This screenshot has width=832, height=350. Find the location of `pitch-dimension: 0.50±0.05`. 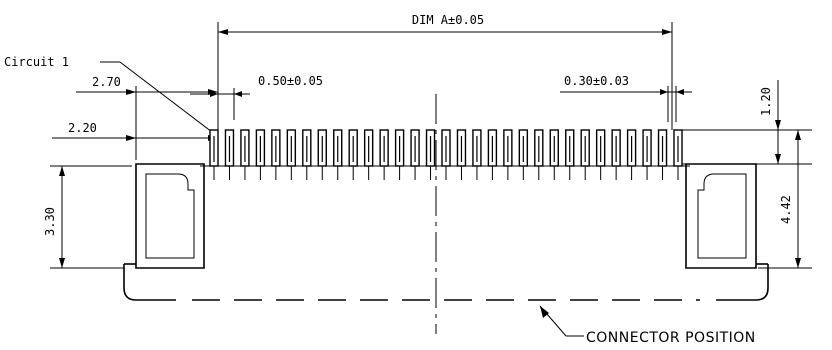

pitch-dimension: 0.50±0.05 is located at coordinates (256, 97).